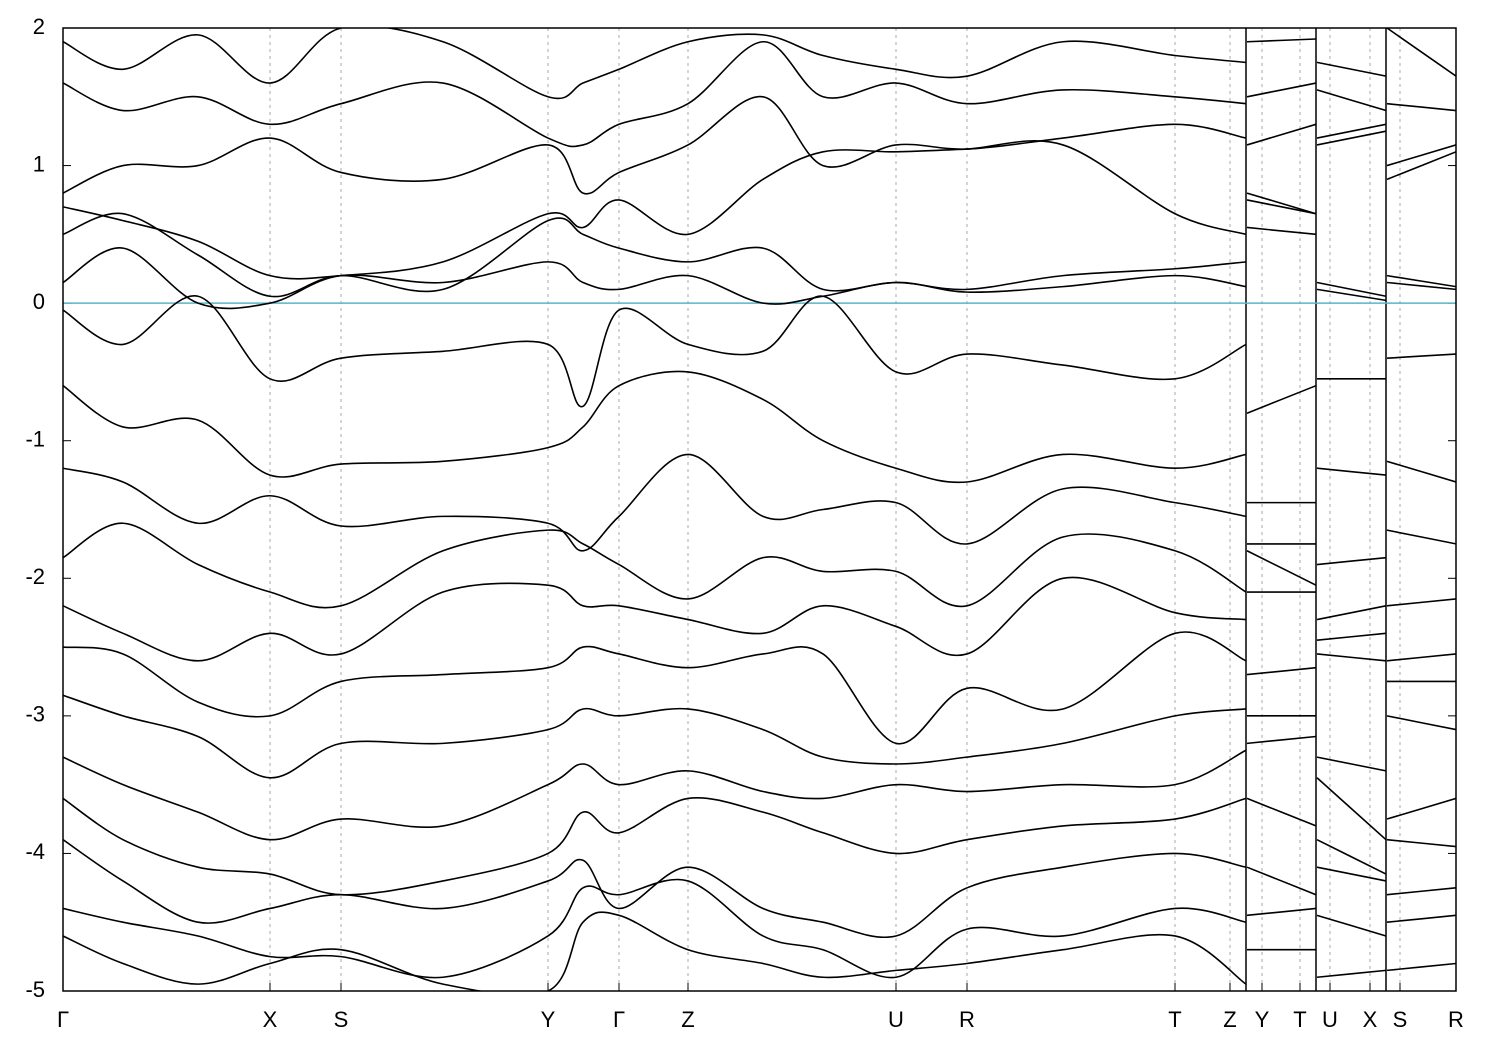  Describe the element at coordinates (35, 439) in the screenshot. I see `y-tick-label: -1` at that location.